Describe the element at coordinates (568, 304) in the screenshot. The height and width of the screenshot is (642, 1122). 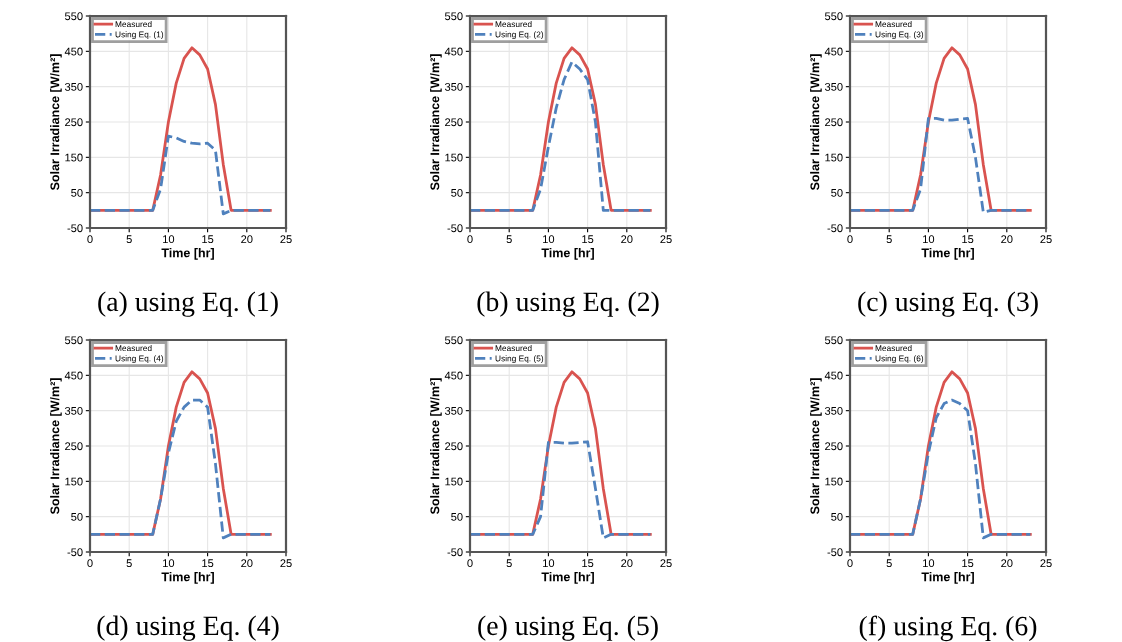
I see `text: (b) using Eq. (2)` at that location.